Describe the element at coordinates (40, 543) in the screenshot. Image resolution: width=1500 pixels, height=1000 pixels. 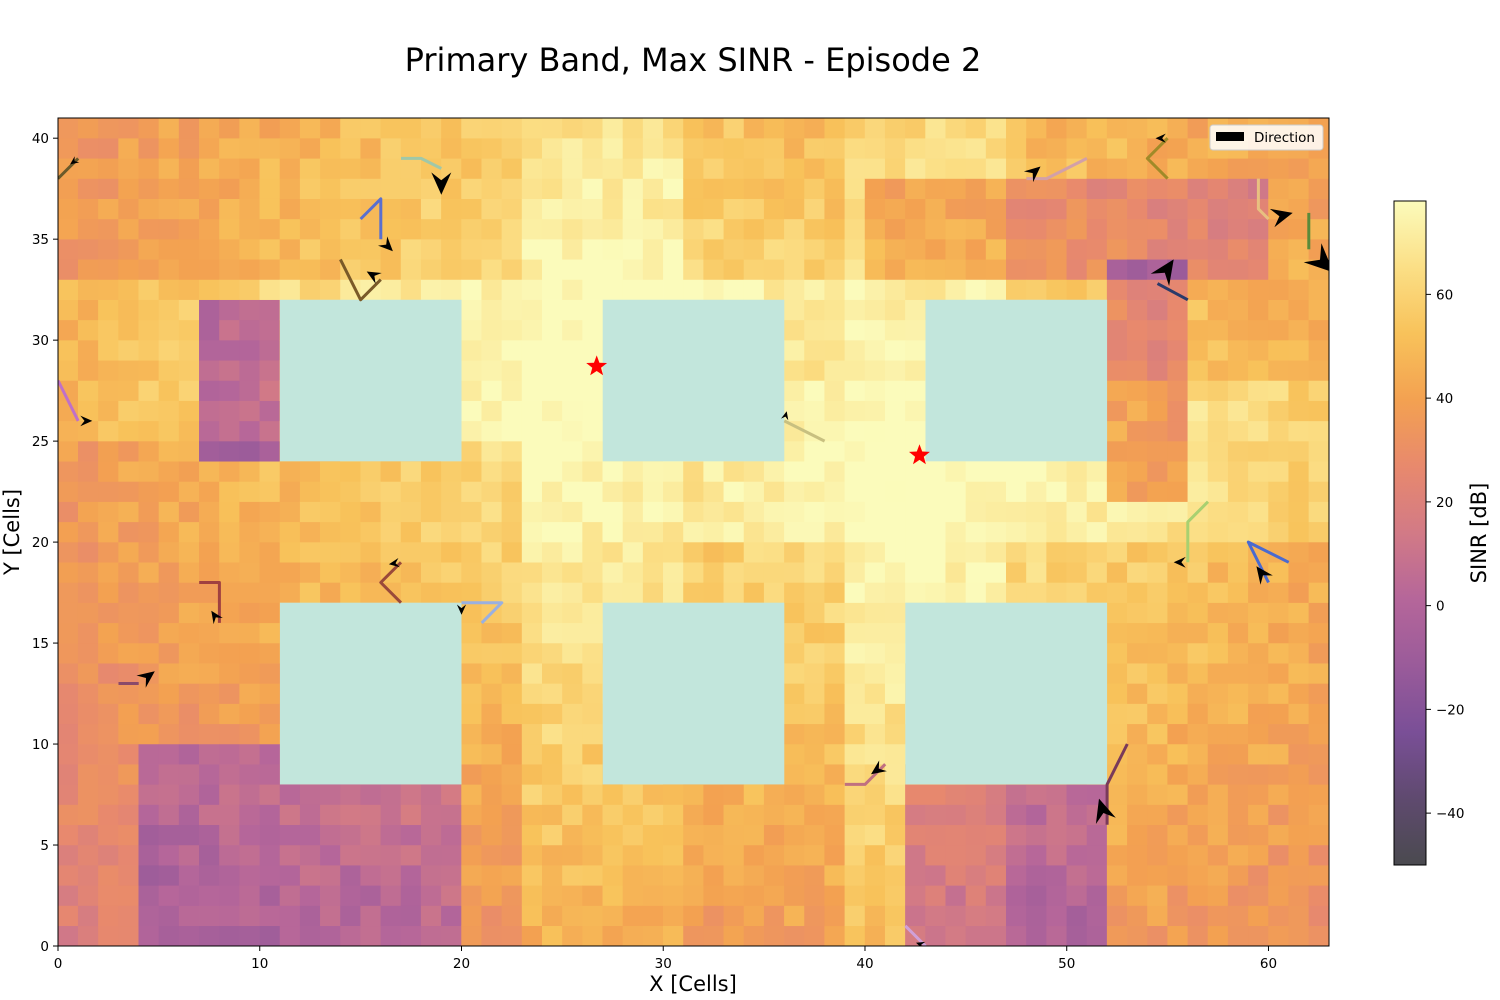
I see `y-tick-label: 20` at that location.